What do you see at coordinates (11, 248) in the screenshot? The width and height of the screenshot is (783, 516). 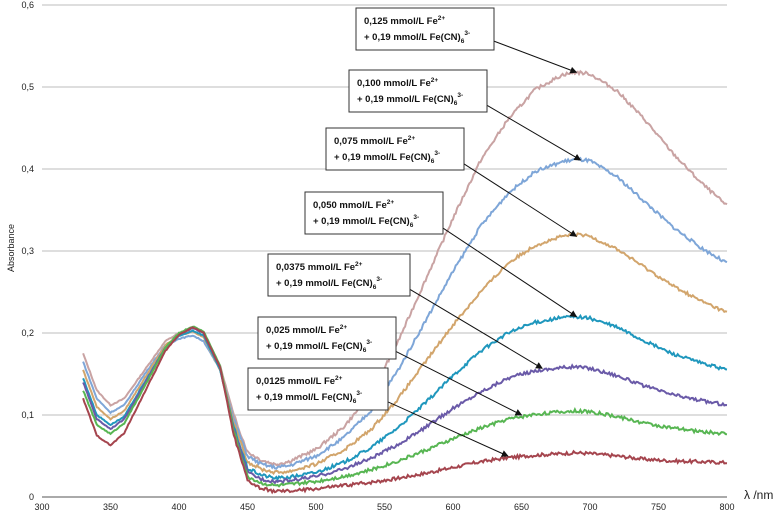 I see `y-axis-label: Absorbance` at bounding box center [11, 248].